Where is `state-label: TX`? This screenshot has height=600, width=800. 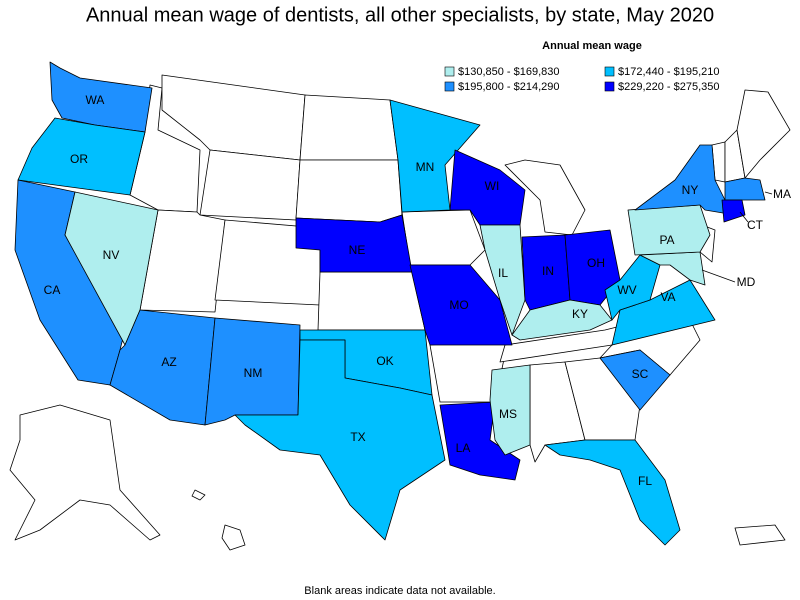
state-label: TX is located at coordinates (357, 437).